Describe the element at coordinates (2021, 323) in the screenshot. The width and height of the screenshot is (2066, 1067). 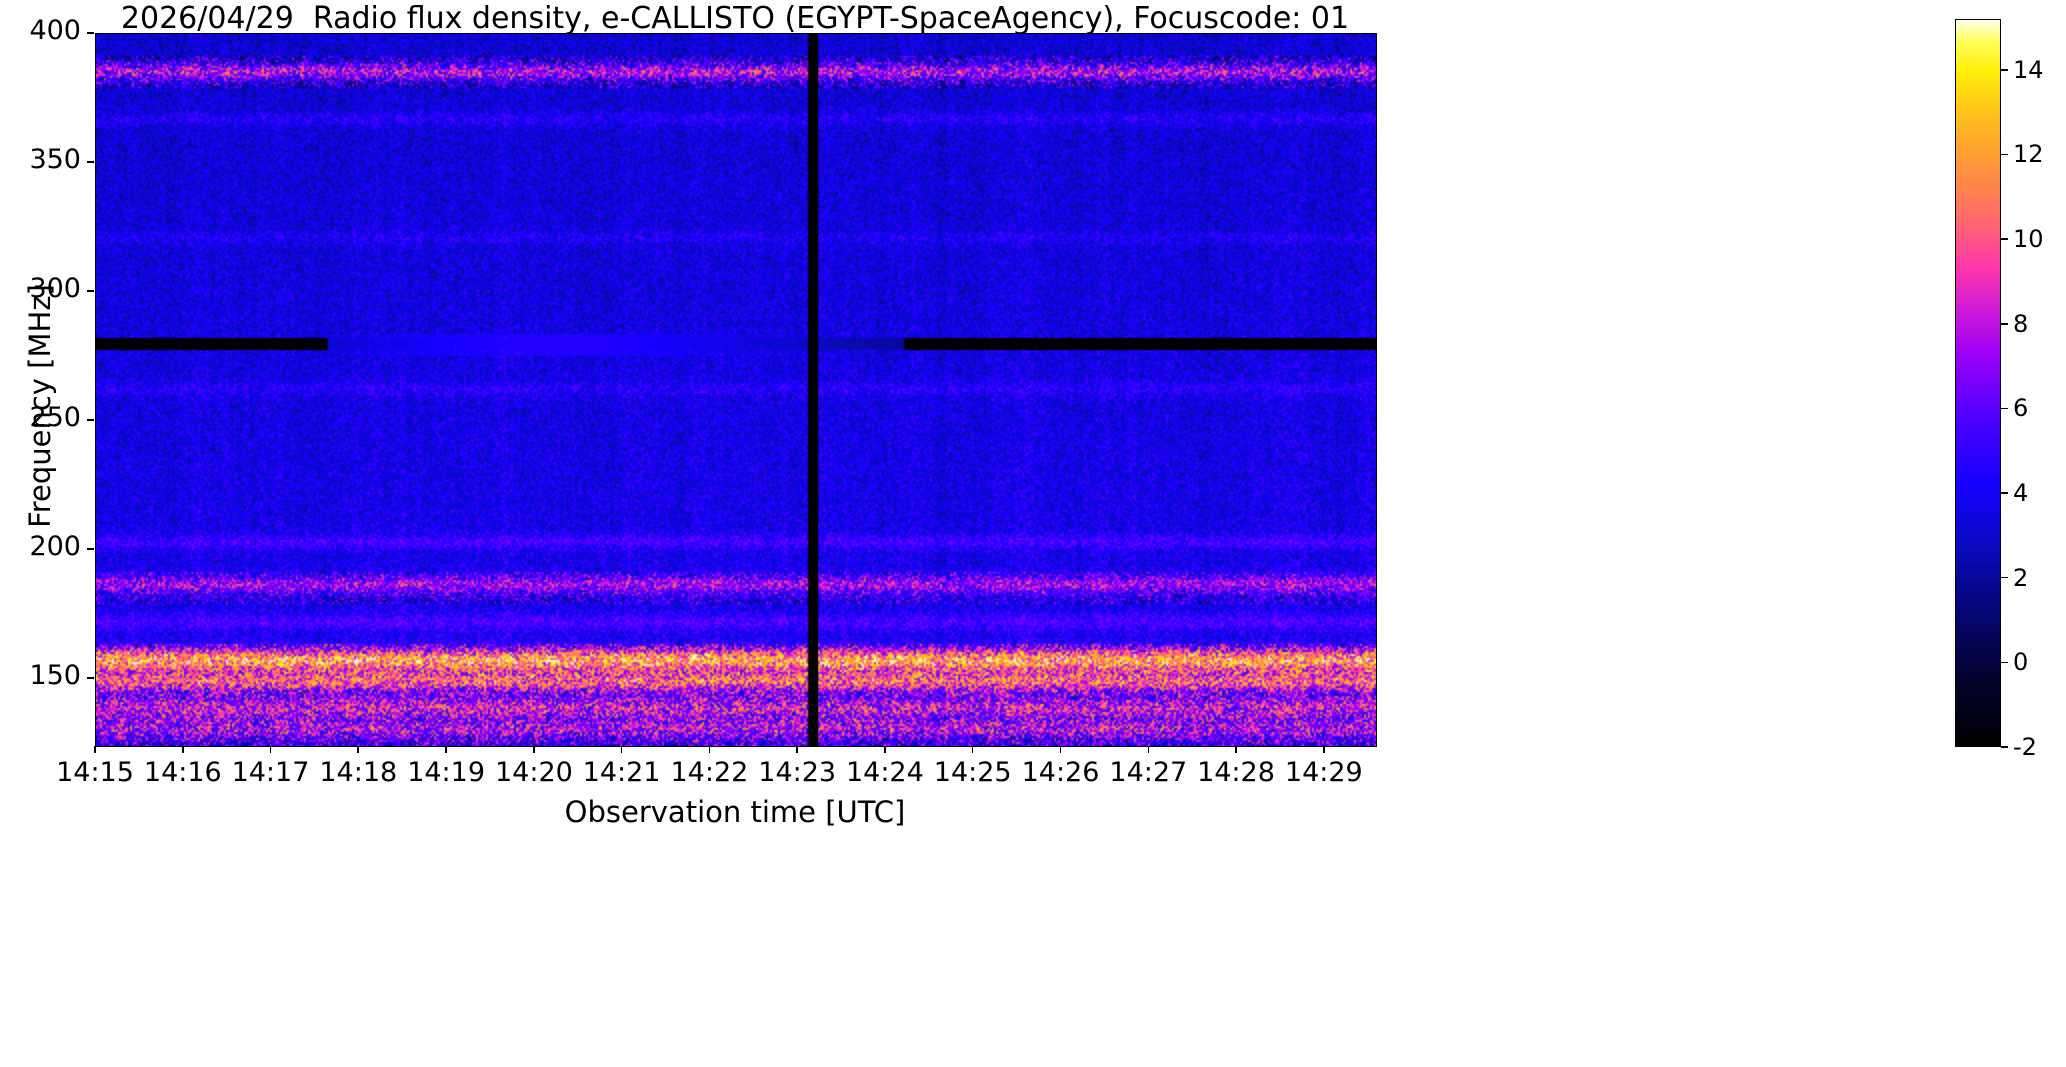
I see `colorbar-tick-label: 8` at that location.